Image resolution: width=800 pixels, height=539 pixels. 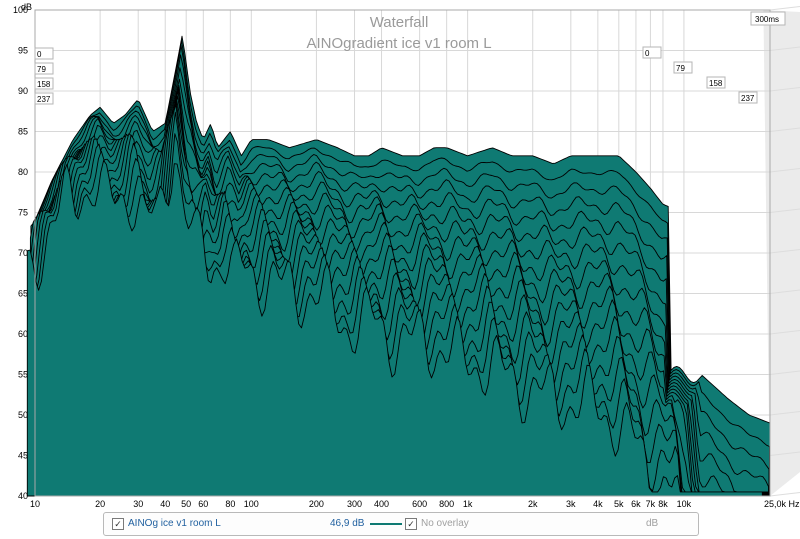 I want to click on time-slice-labels: 0 79 158 237 0 79 158 237, so click(x=396, y=75).